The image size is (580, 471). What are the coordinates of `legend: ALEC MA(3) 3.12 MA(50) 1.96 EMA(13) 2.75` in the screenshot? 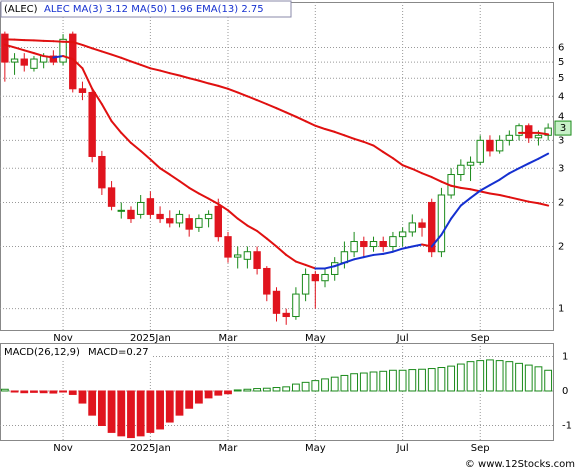 It's located at (154, 9).